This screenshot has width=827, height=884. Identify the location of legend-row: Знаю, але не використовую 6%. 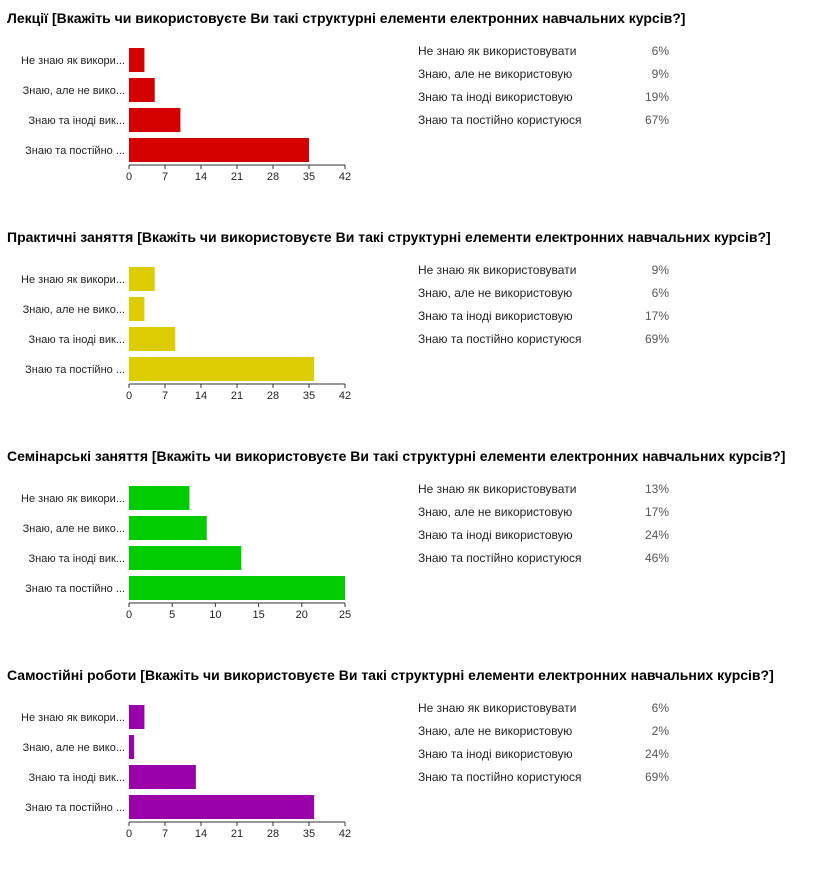
(545, 297).